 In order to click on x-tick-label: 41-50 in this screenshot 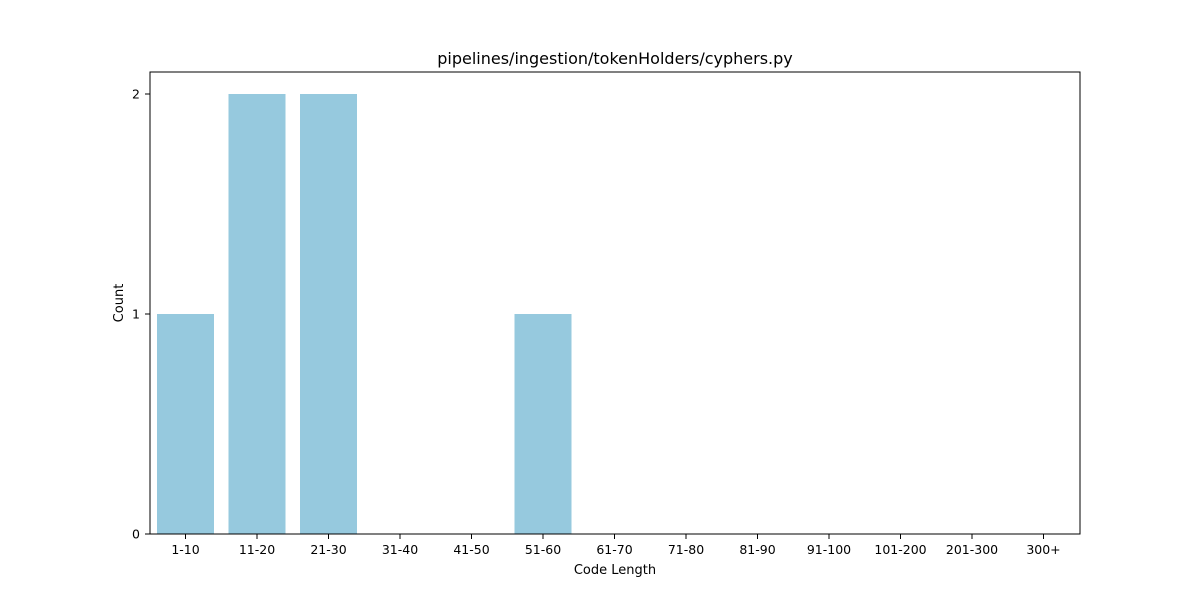, I will do `click(471, 549)`.